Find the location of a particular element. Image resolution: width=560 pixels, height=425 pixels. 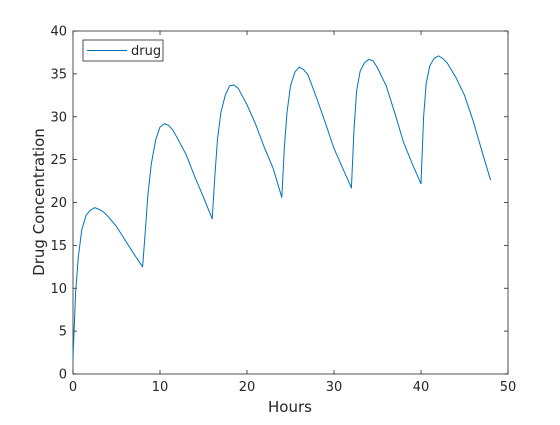

y-tick-label: 35 is located at coordinates (58, 74).